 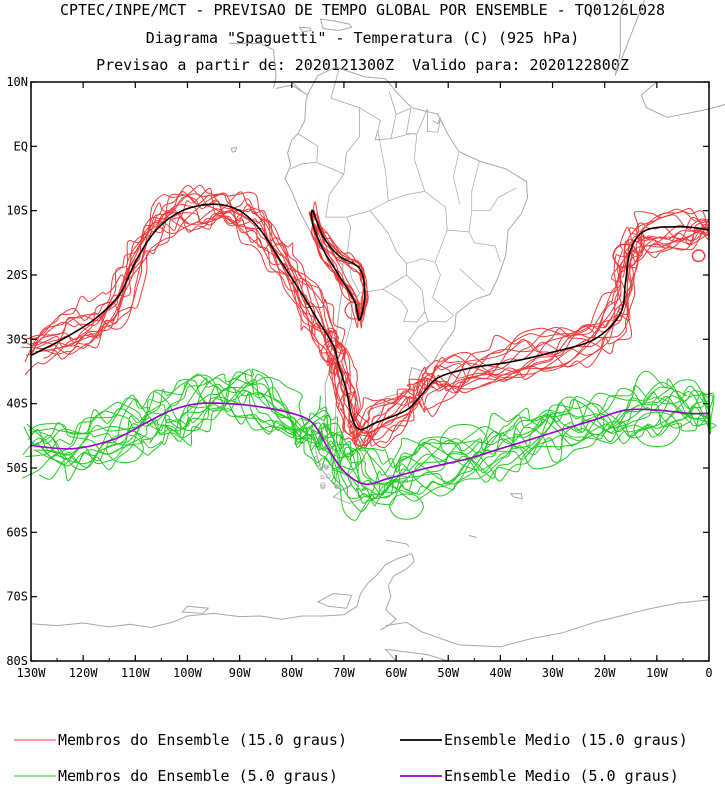 What do you see at coordinates (566, 740) in the screenshot?
I see `legend-label: Ensemble Medio (15.0 graus)` at bounding box center [566, 740].